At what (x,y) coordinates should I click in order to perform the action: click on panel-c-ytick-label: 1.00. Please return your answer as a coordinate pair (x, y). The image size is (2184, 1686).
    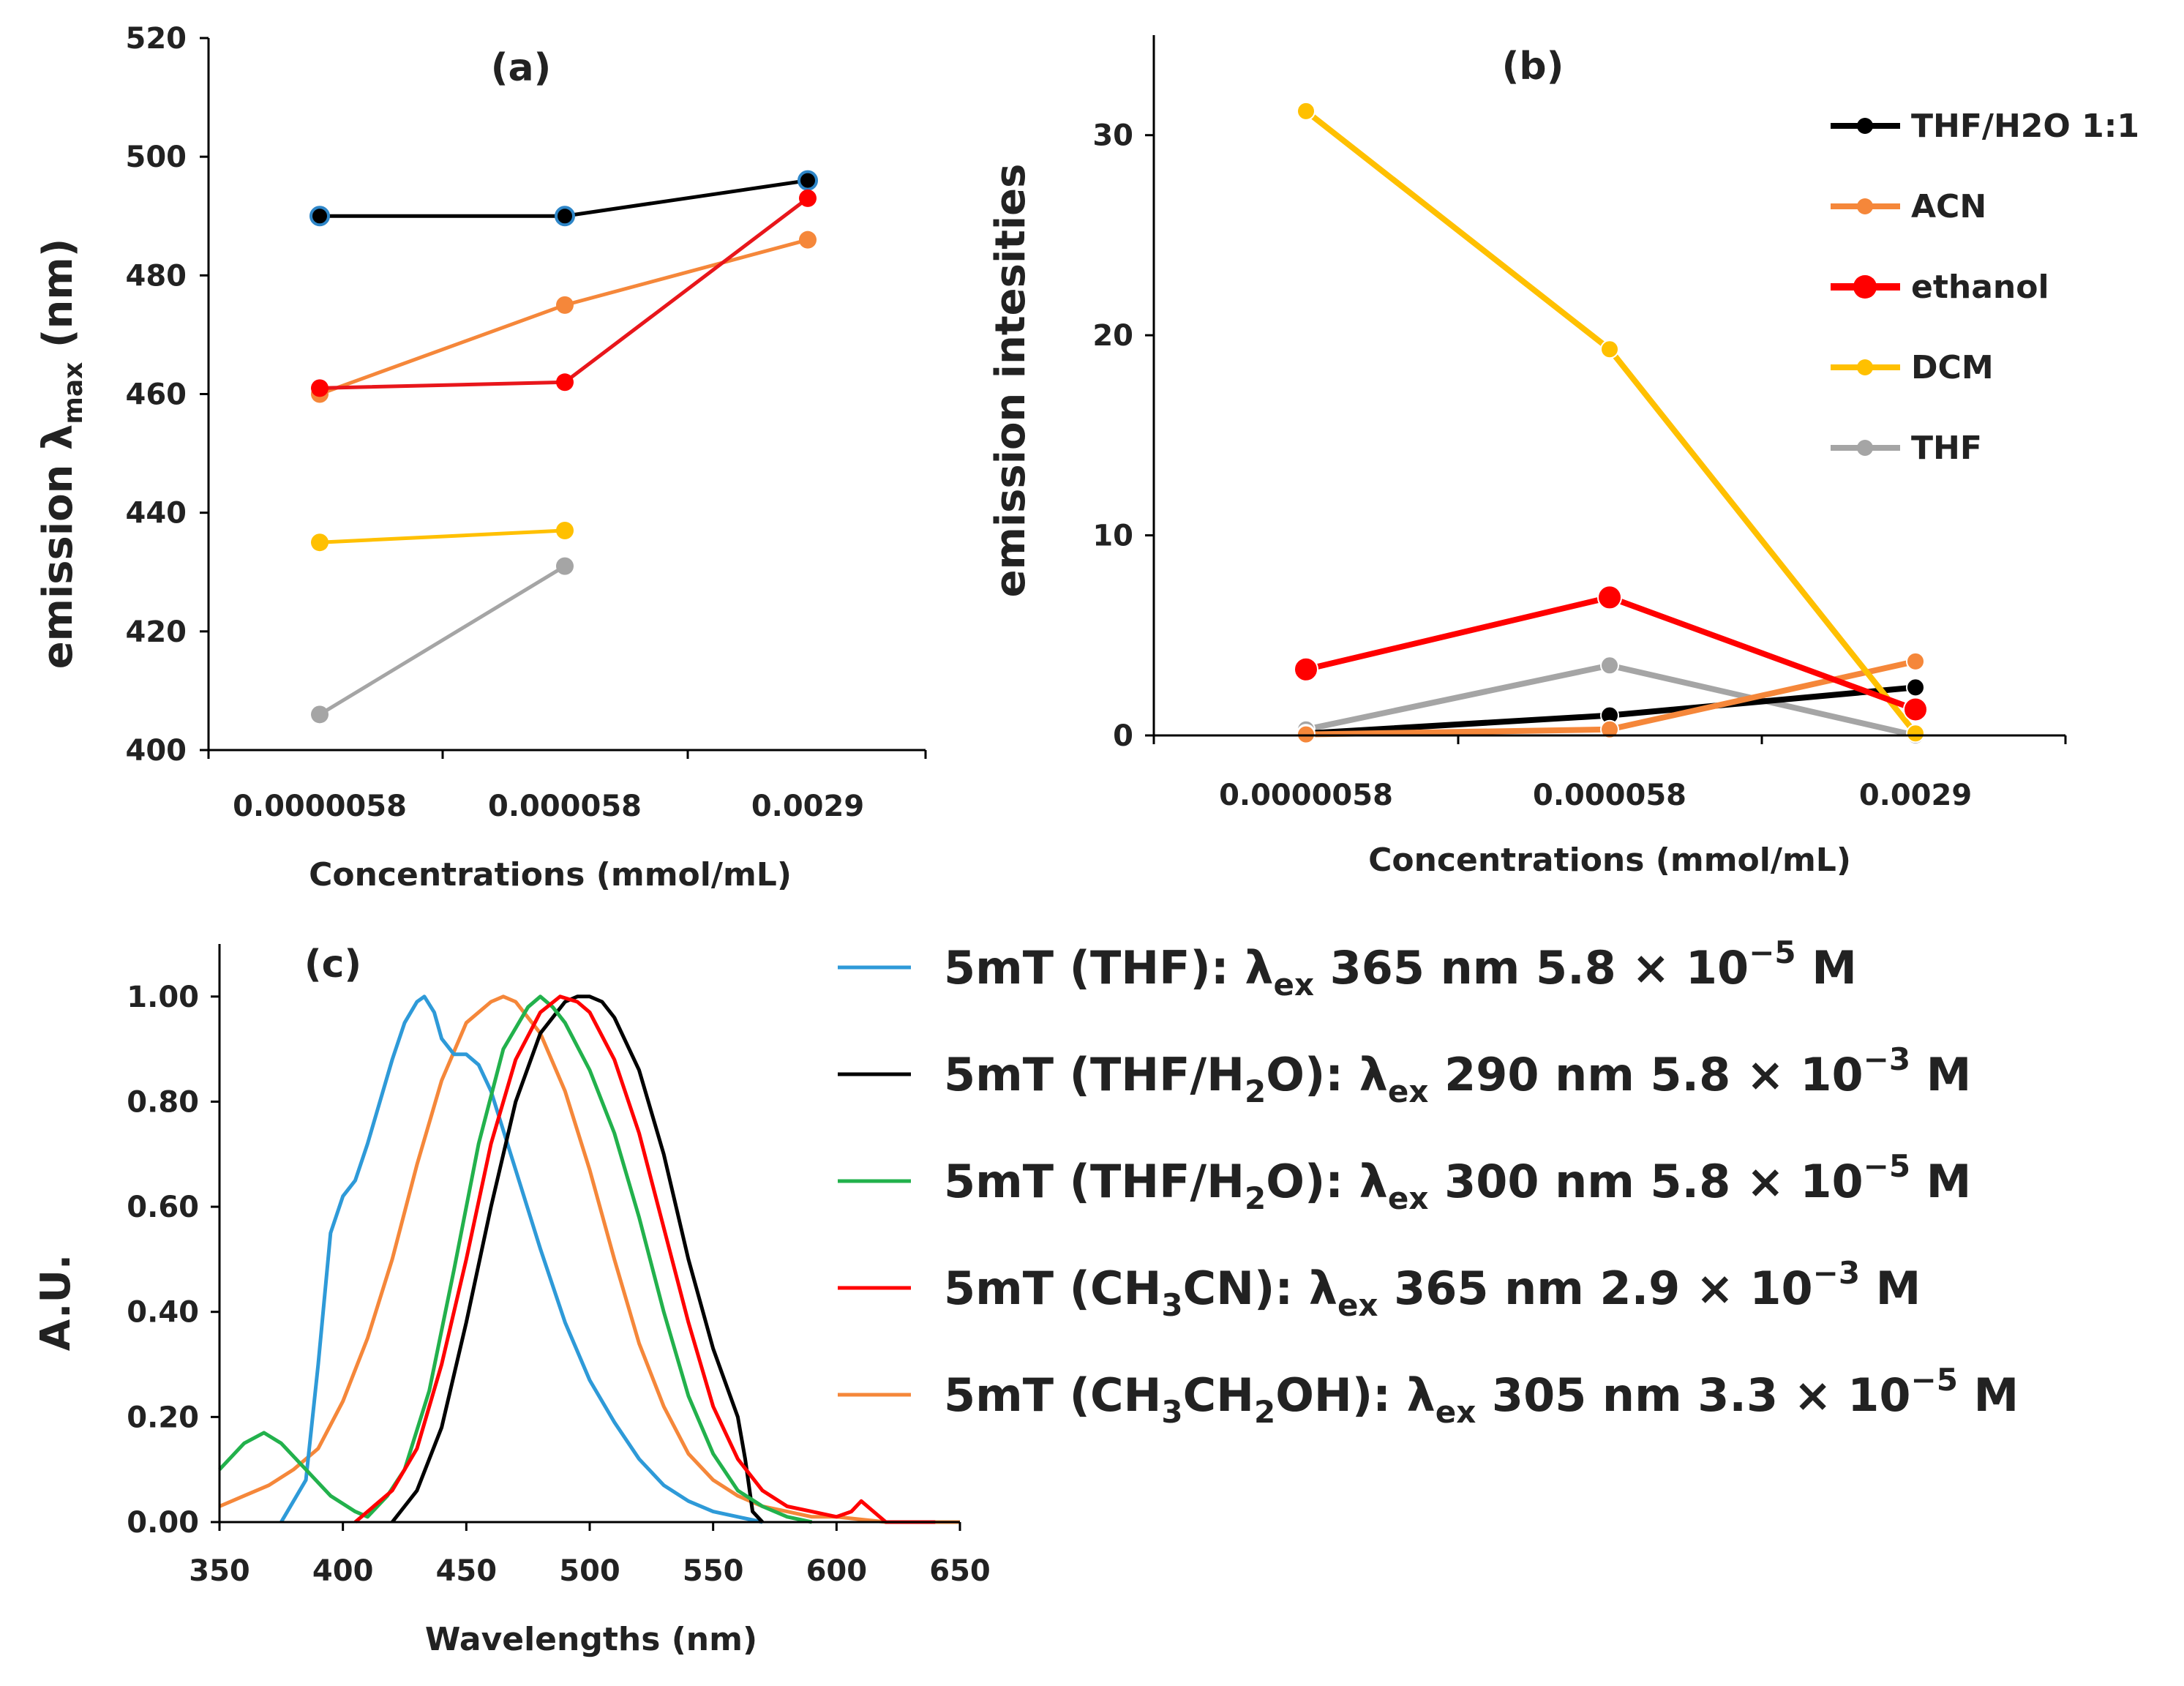
    Looking at the image, I should click on (163, 997).